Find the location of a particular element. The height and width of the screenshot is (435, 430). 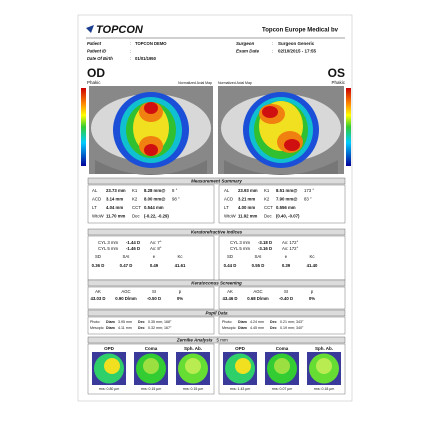

measure: K1 is located at coordinates (267, 190).